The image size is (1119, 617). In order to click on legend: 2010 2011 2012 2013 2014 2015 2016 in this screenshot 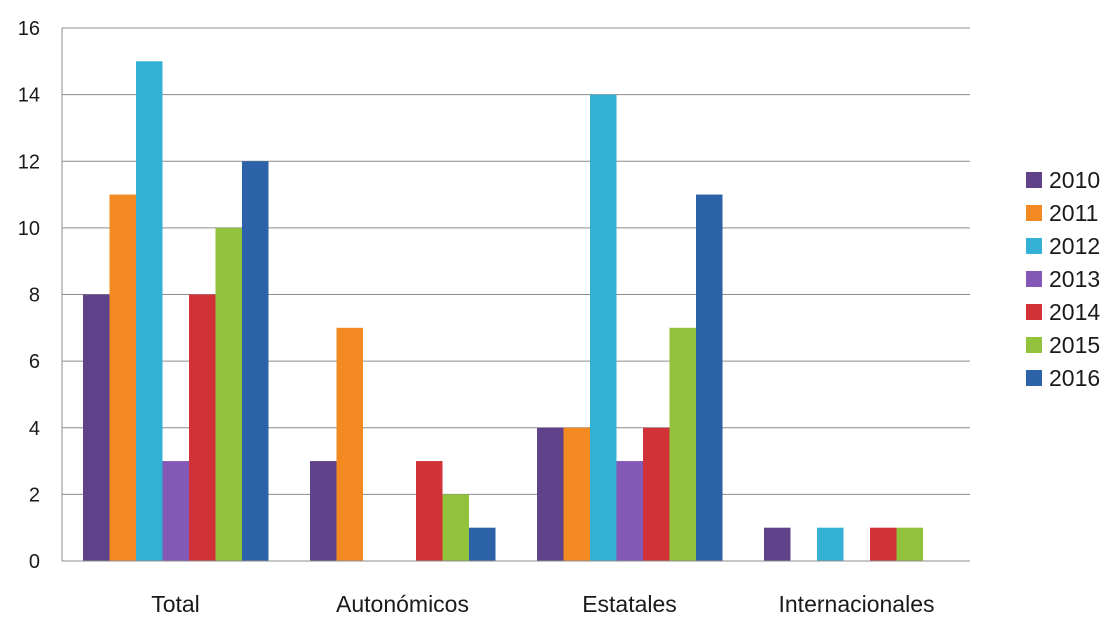, I will do `click(1063, 279)`.